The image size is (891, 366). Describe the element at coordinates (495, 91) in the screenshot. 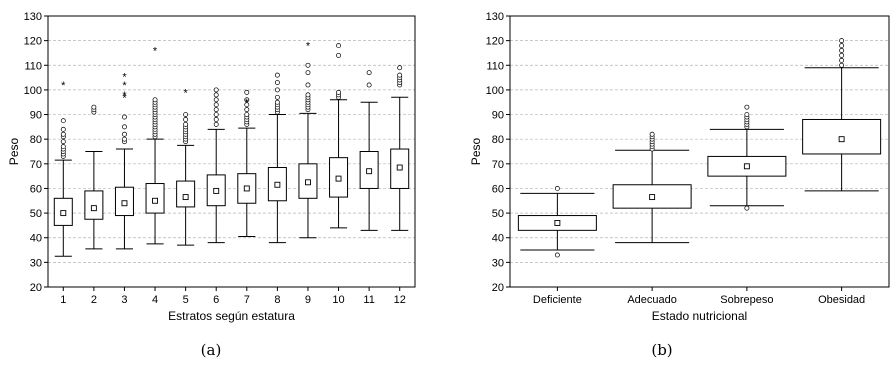

I see `y-tick-label: 100` at that location.